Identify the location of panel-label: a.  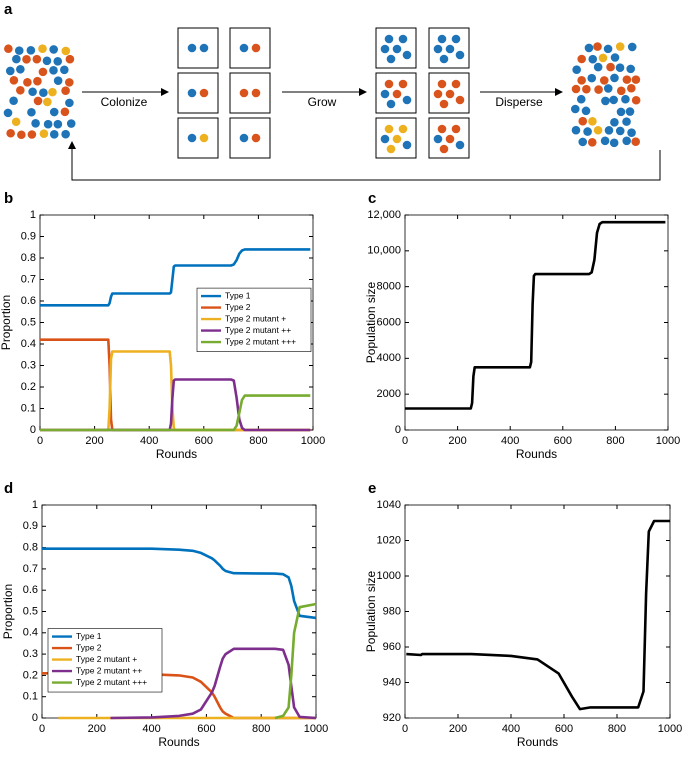
(8, 9).